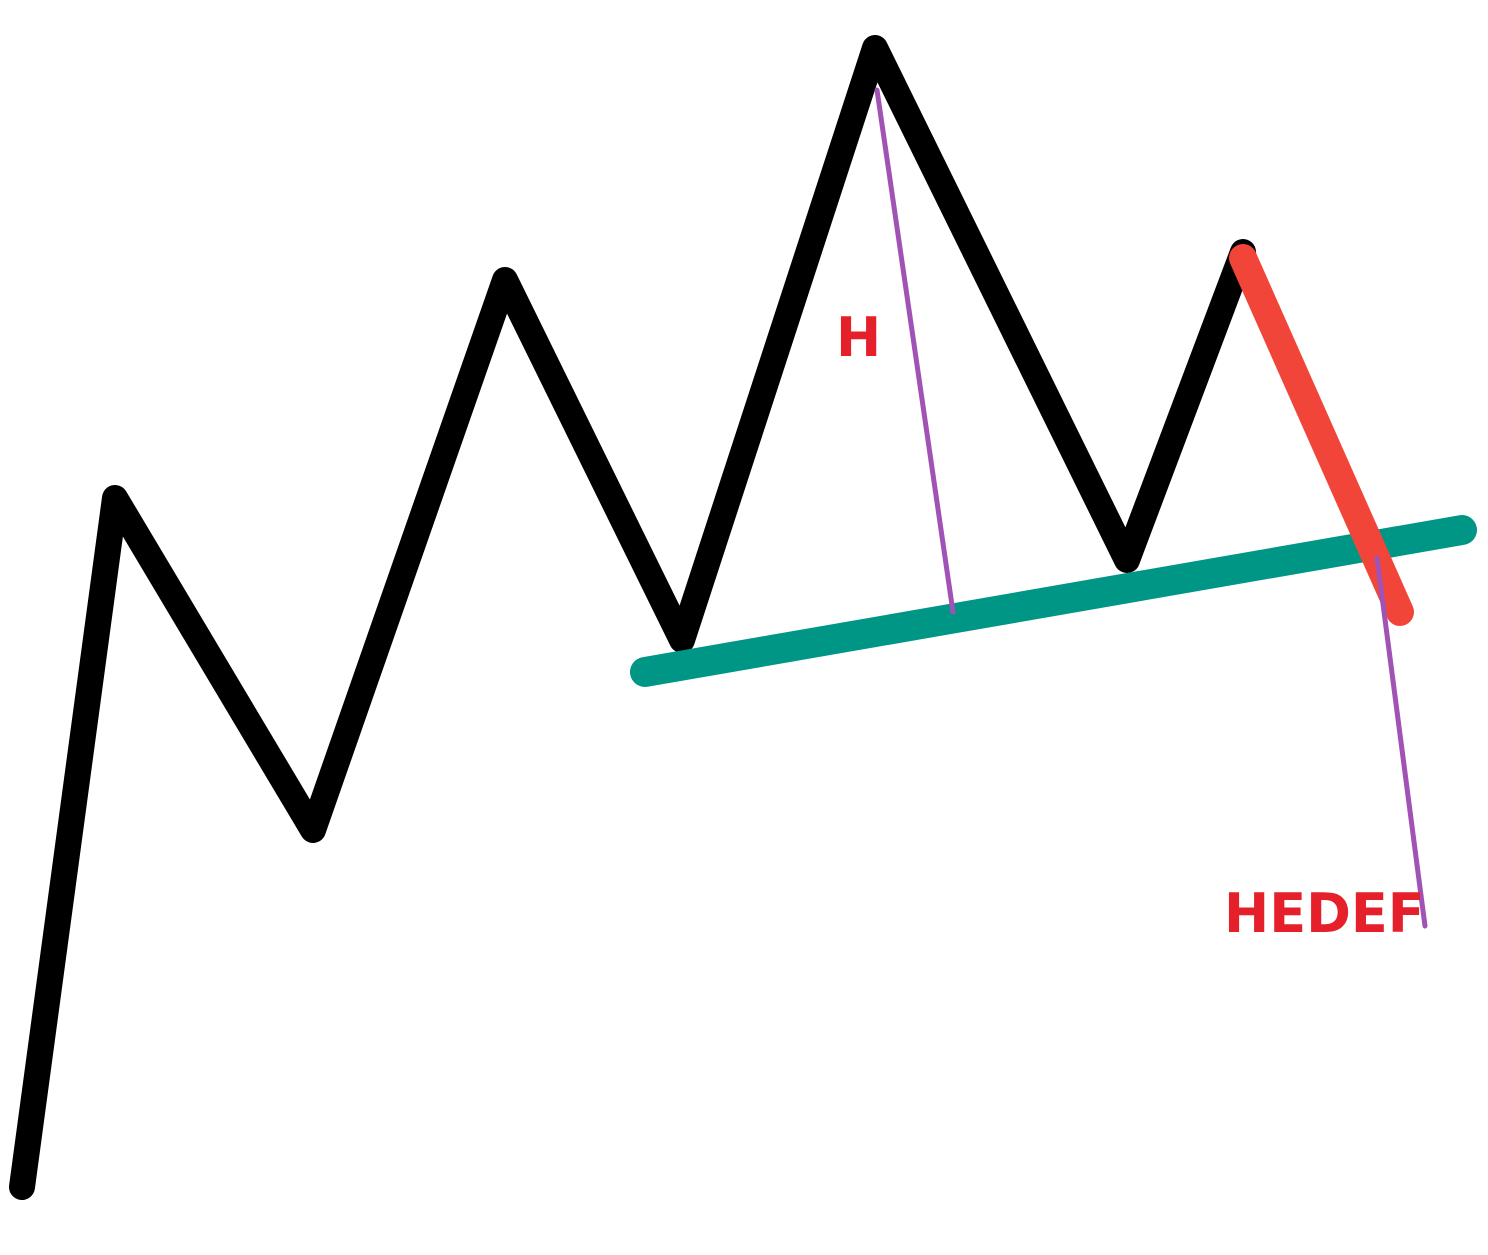 This screenshot has height=1255, width=1488. What do you see at coordinates (858, 337) in the screenshot?
I see `height-label: H` at bounding box center [858, 337].